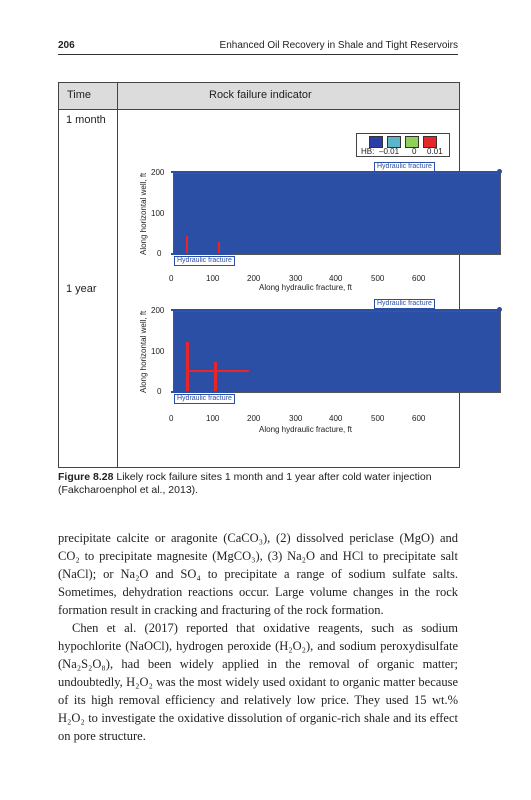 The image size is (531, 800). What do you see at coordinates (117, 275) in the screenshot?
I see `column-divider` at bounding box center [117, 275].